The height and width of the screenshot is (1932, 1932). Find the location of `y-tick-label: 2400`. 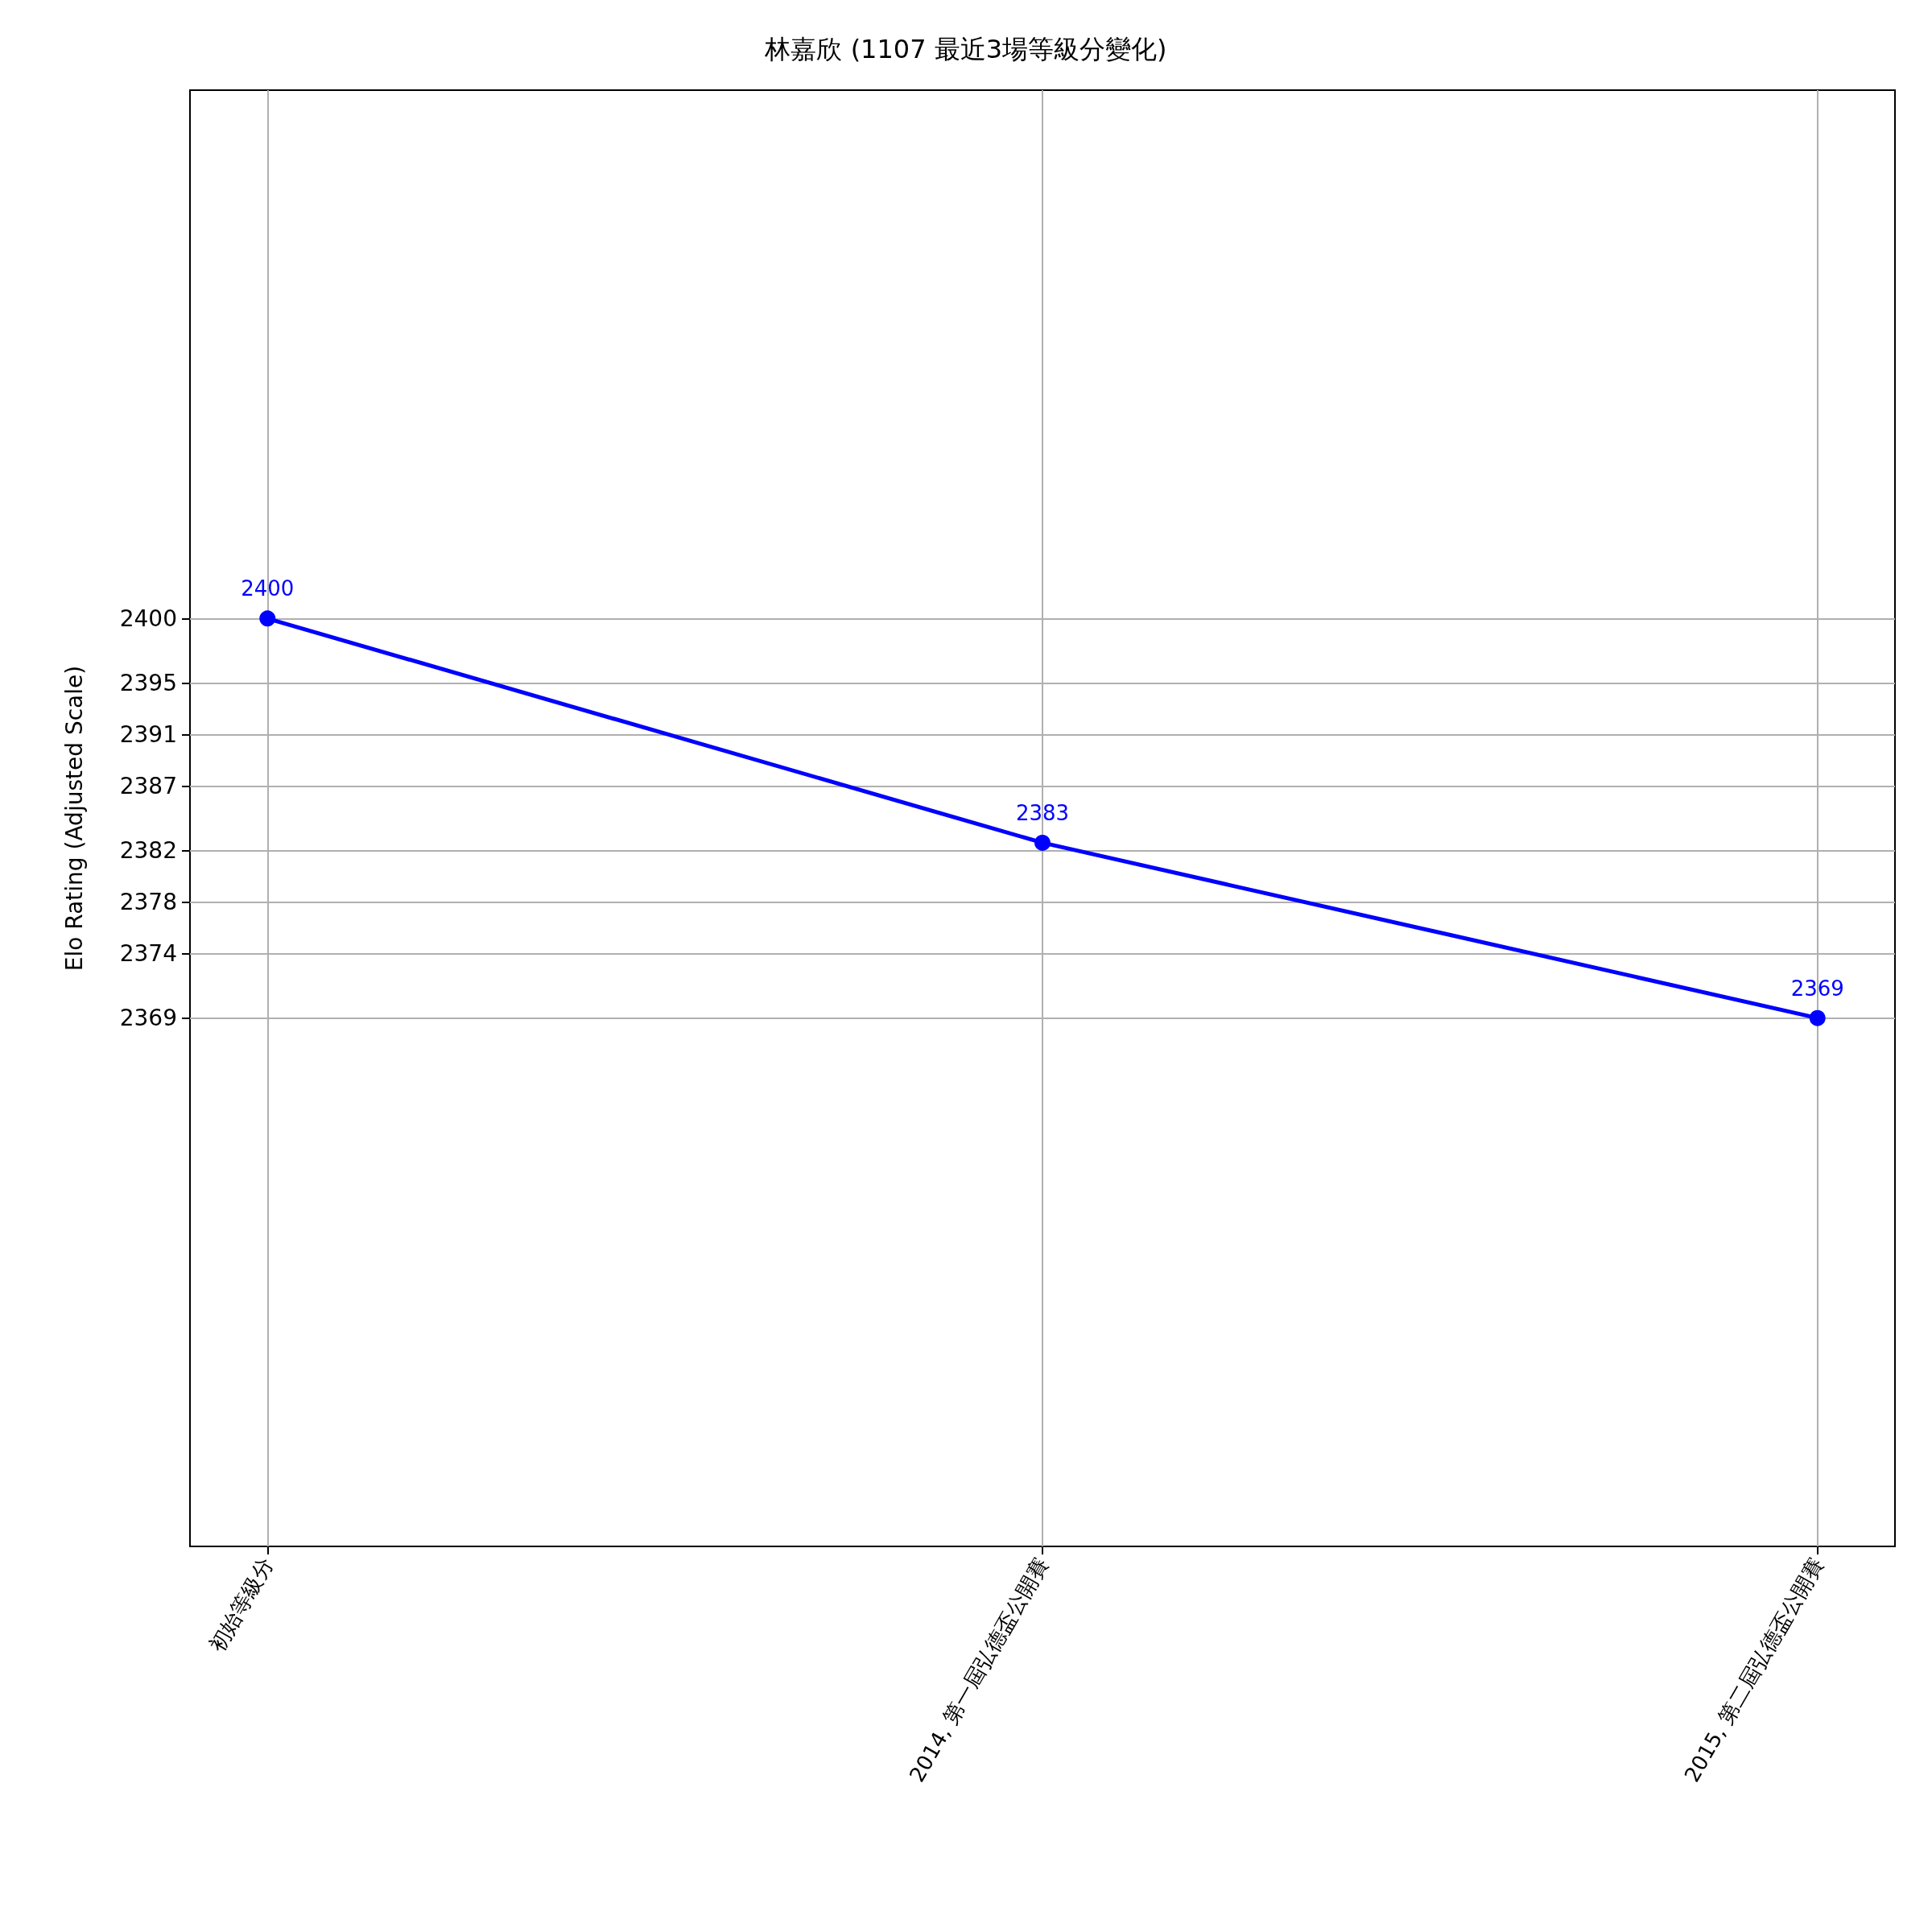

y-tick-label: 2400 is located at coordinates (148, 618).